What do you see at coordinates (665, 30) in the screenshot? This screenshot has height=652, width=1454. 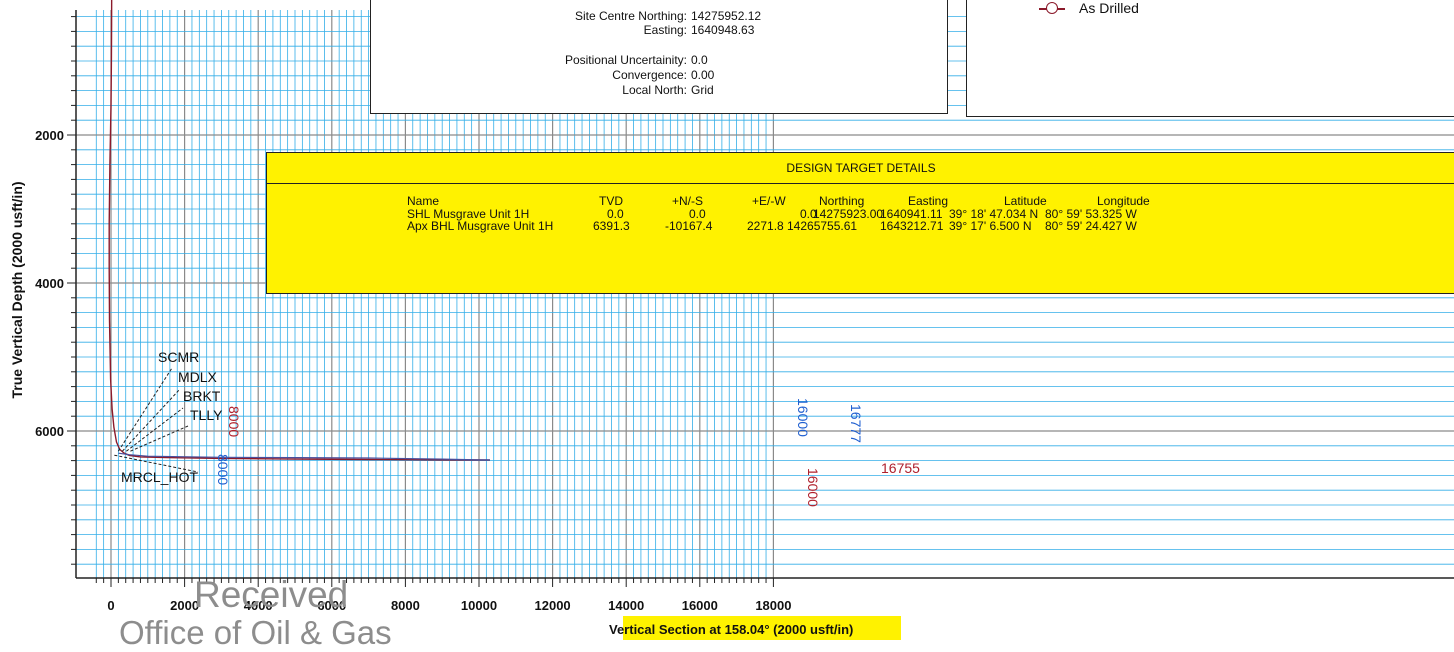 I see `site-row-label: Easting:` at bounding box center [665, 30].